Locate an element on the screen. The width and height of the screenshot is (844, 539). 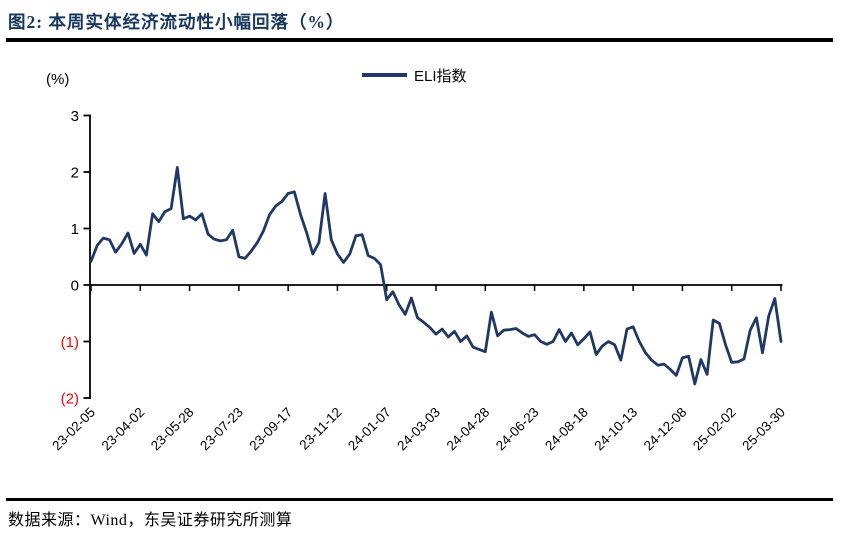
legend-line-swatch-icon is located at coordinates (384, 75).